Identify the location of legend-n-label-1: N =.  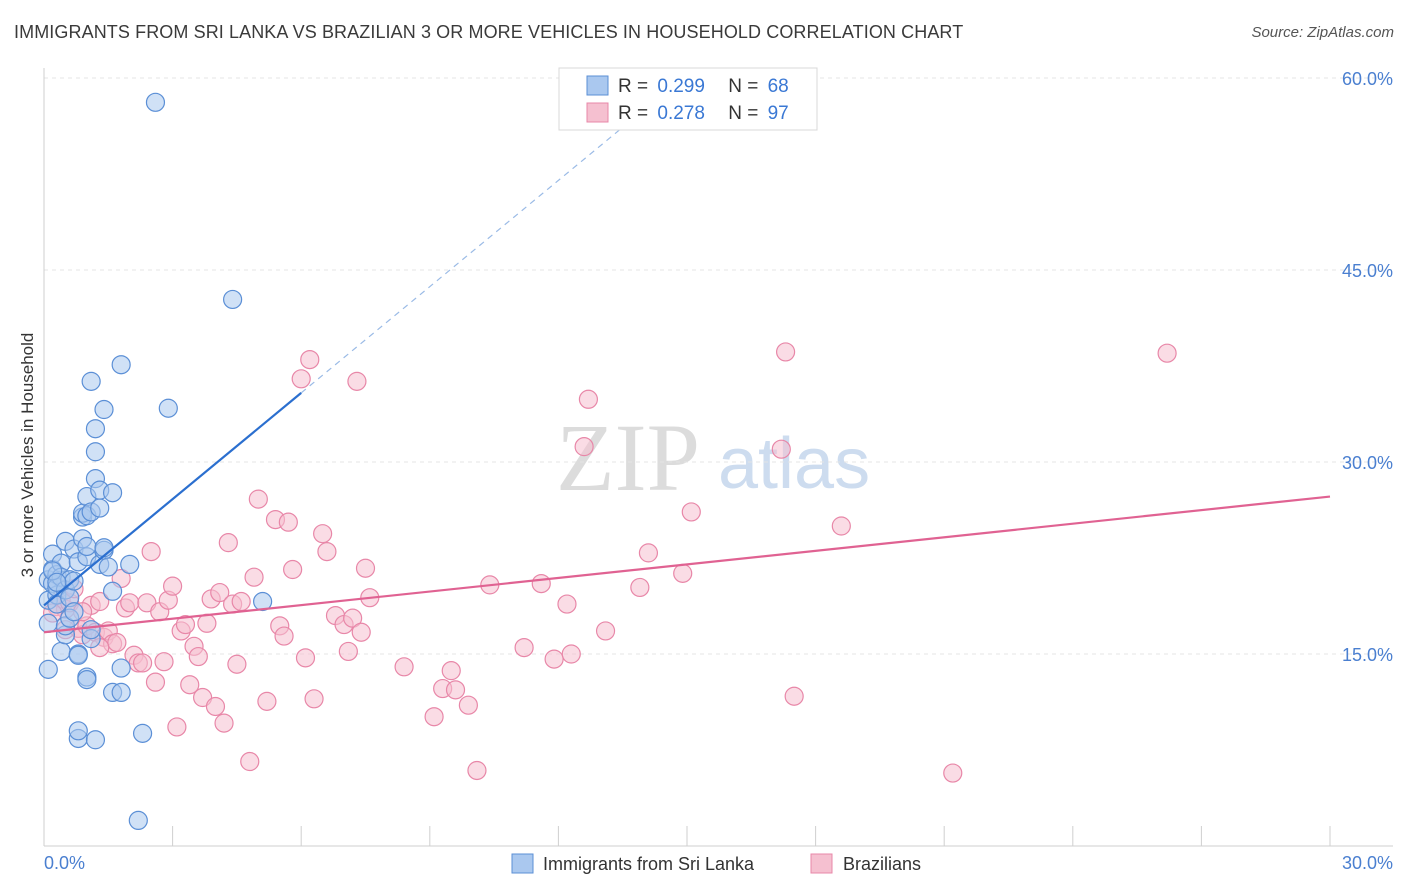
(743, 86).